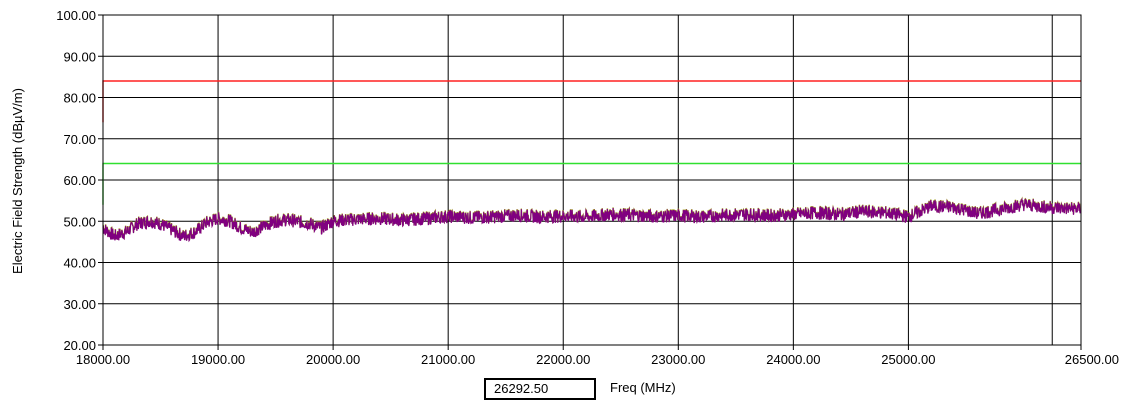 The image size is (1123, 408). Describe the element at coordinates (592, 220) in the screenshot. I see `measurement-trace` at that location.